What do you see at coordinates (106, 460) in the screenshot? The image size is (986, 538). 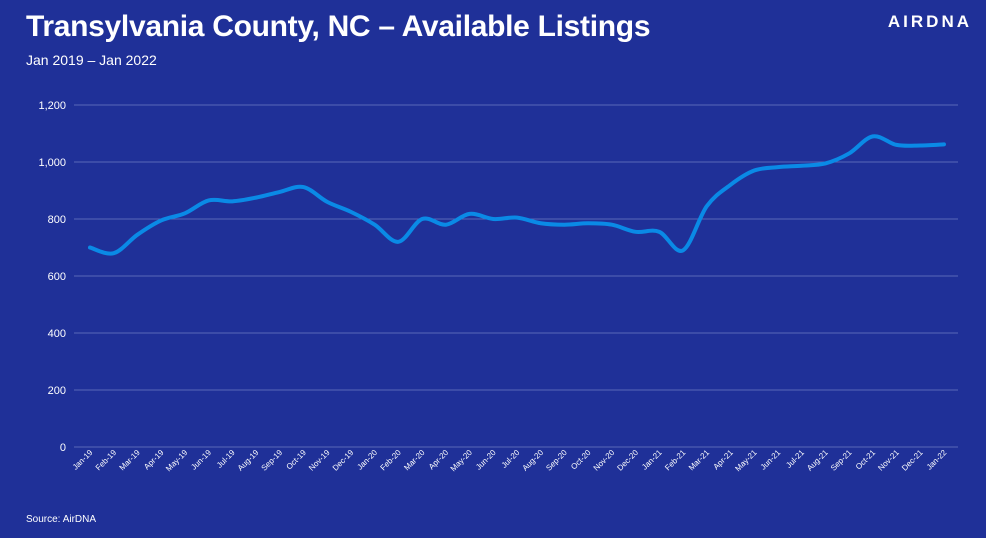 I see `x-tick-label: Feb-19` at bounding box center [106, 460].